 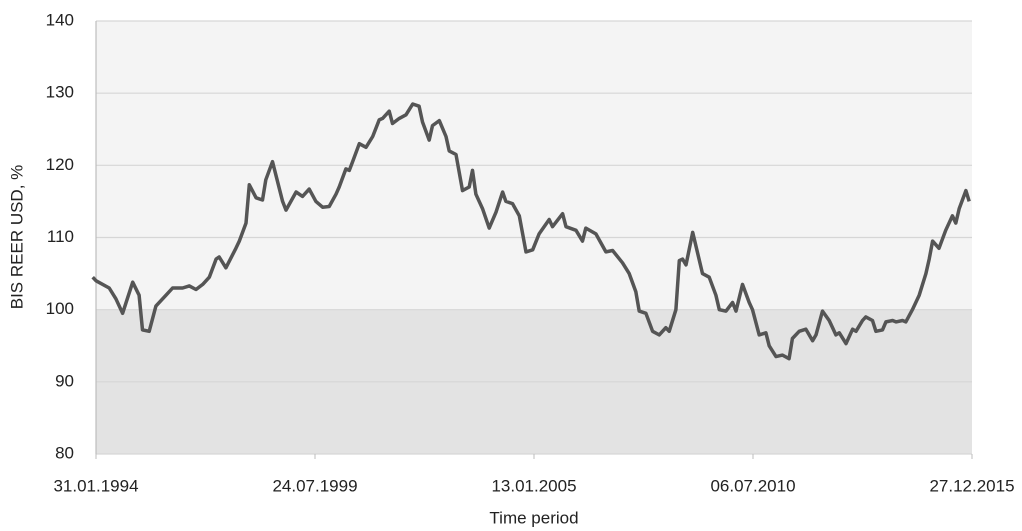 I want to click on x-tick-label: 13.01.2005, so click(x=533, y=485).